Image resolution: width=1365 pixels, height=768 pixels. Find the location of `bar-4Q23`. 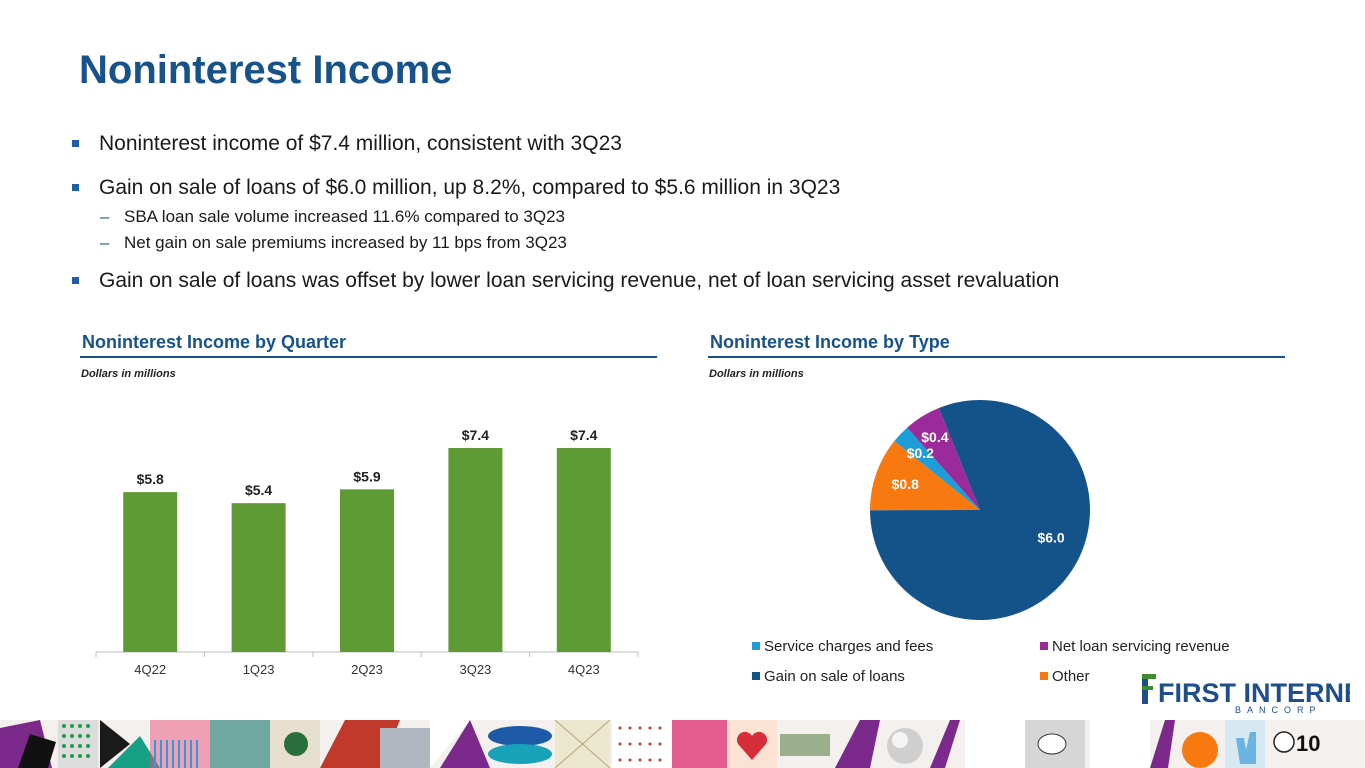

bar-4Q23 is located at coordinates (583, 550).